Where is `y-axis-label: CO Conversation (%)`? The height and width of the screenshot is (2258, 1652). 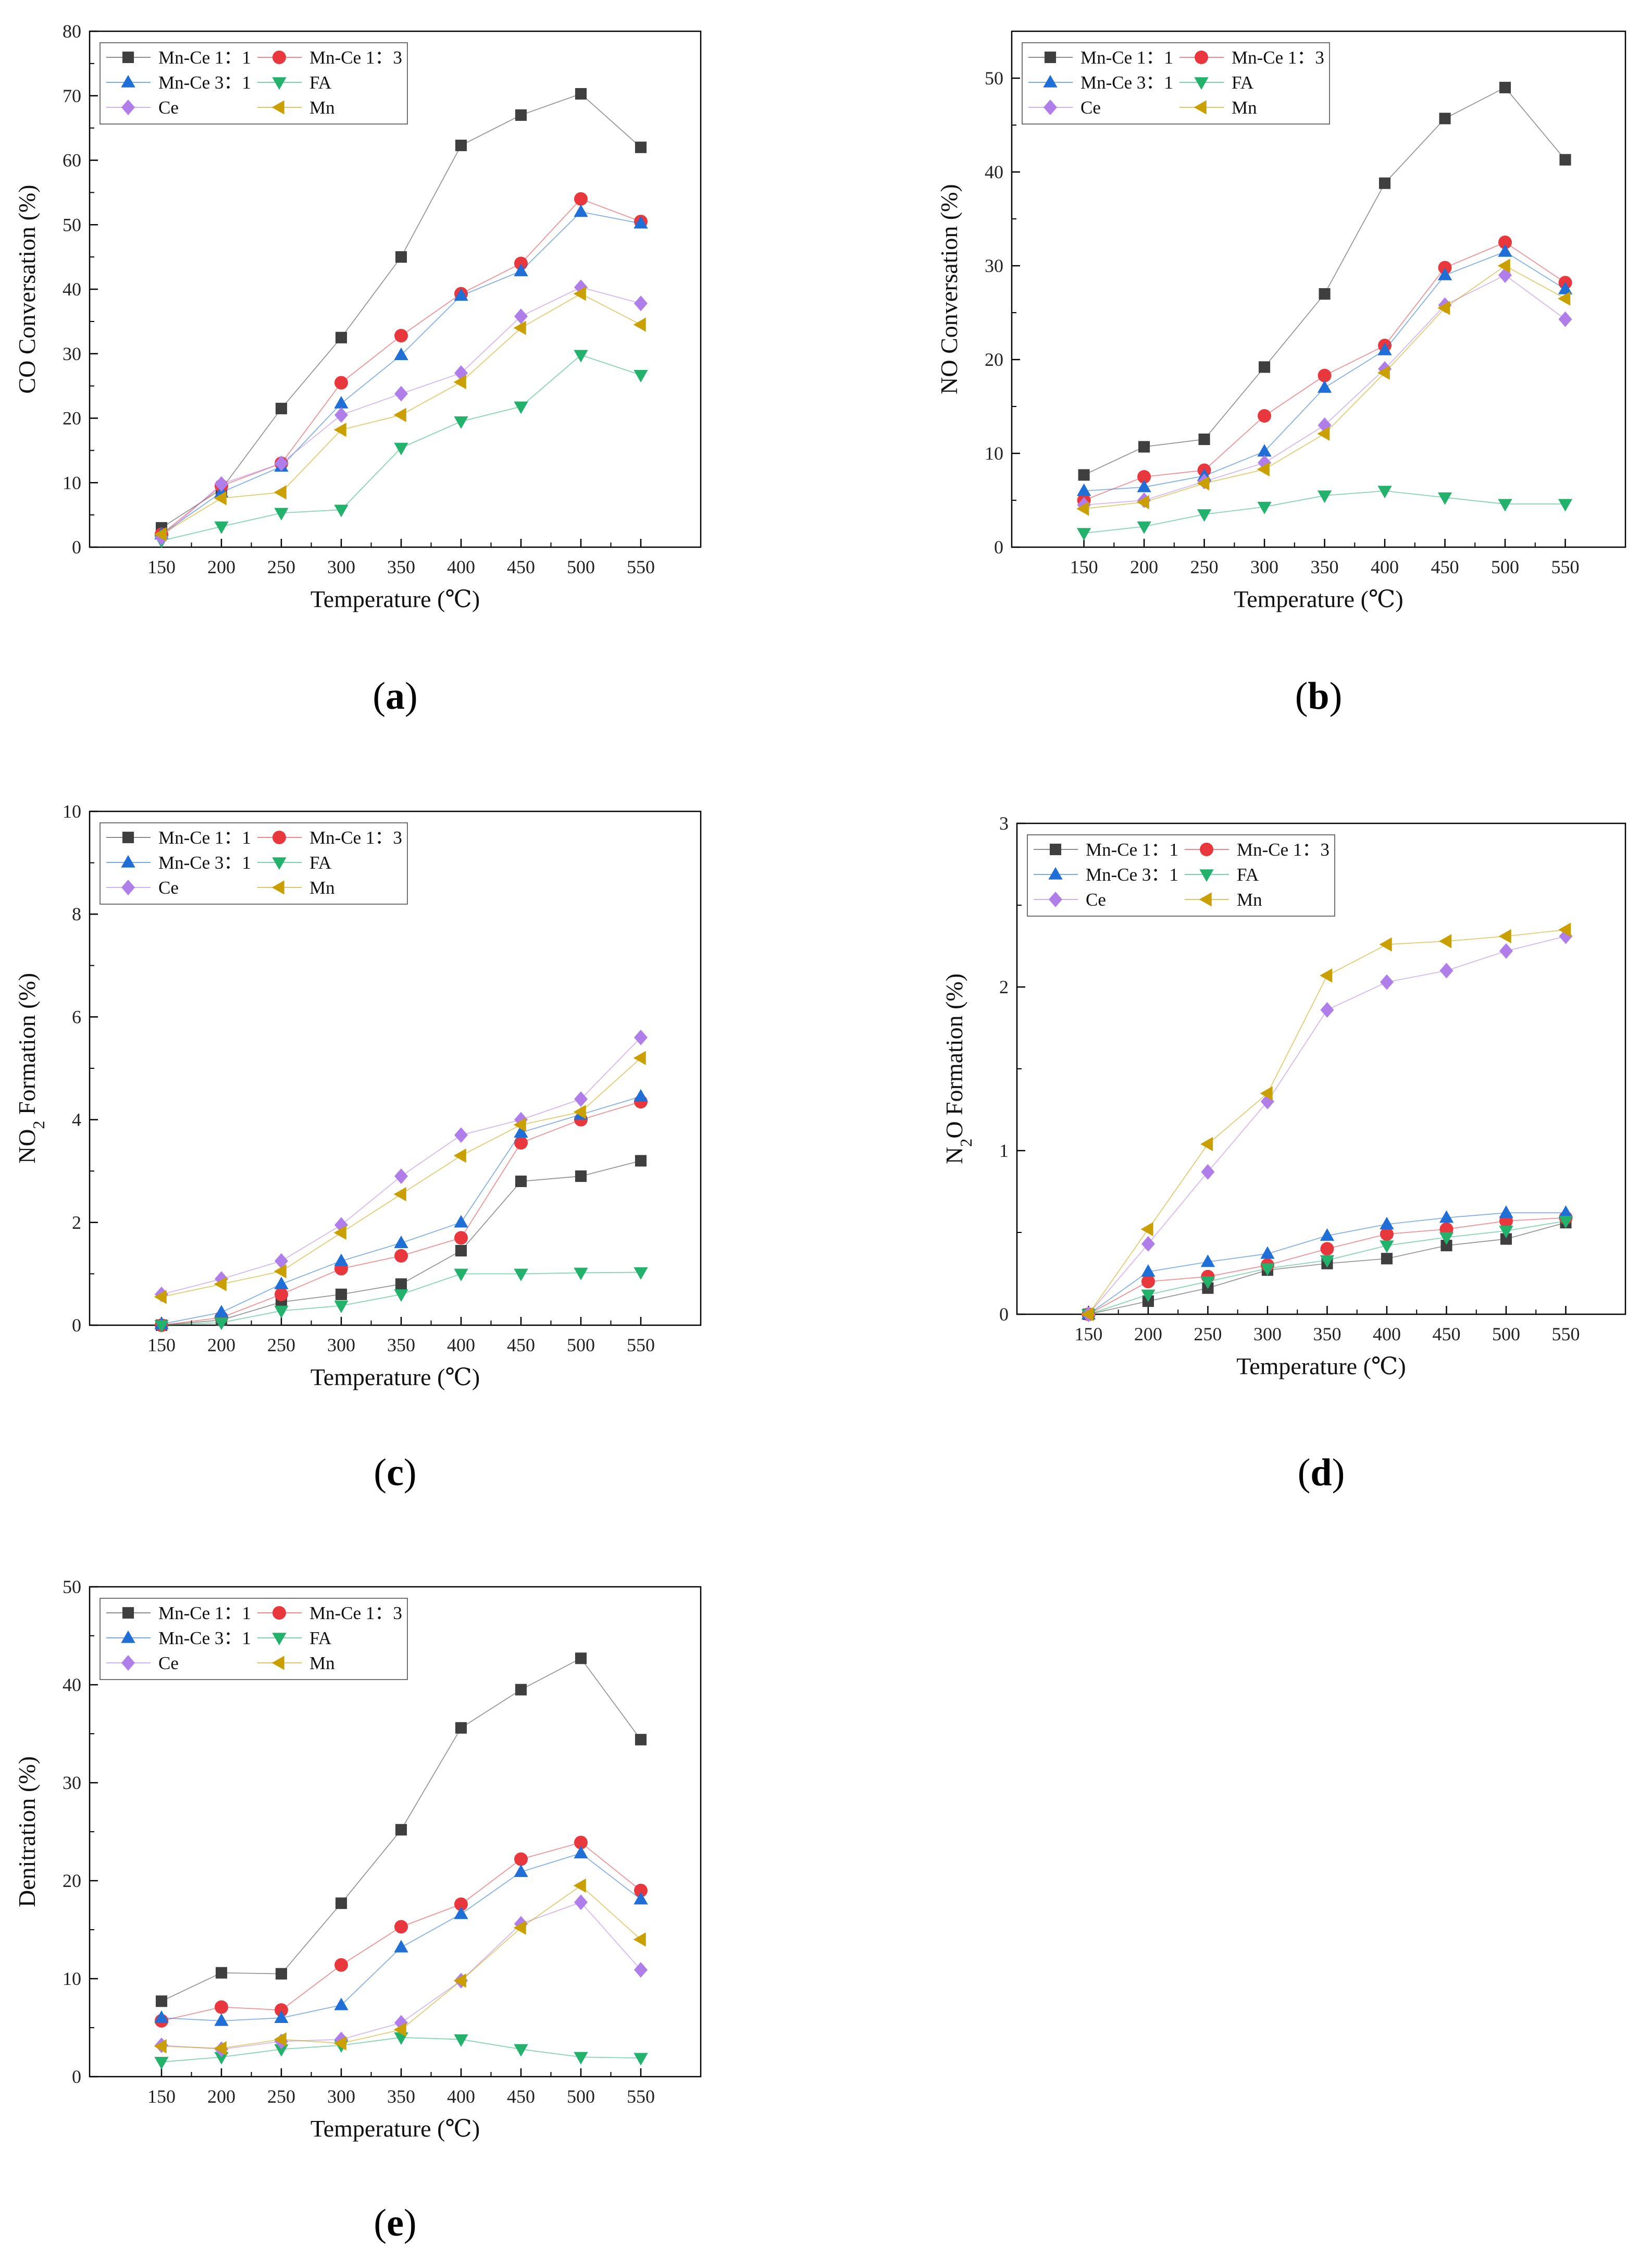
y-axis-label: CO Conversation (%) is located at coordinates (27, 288).